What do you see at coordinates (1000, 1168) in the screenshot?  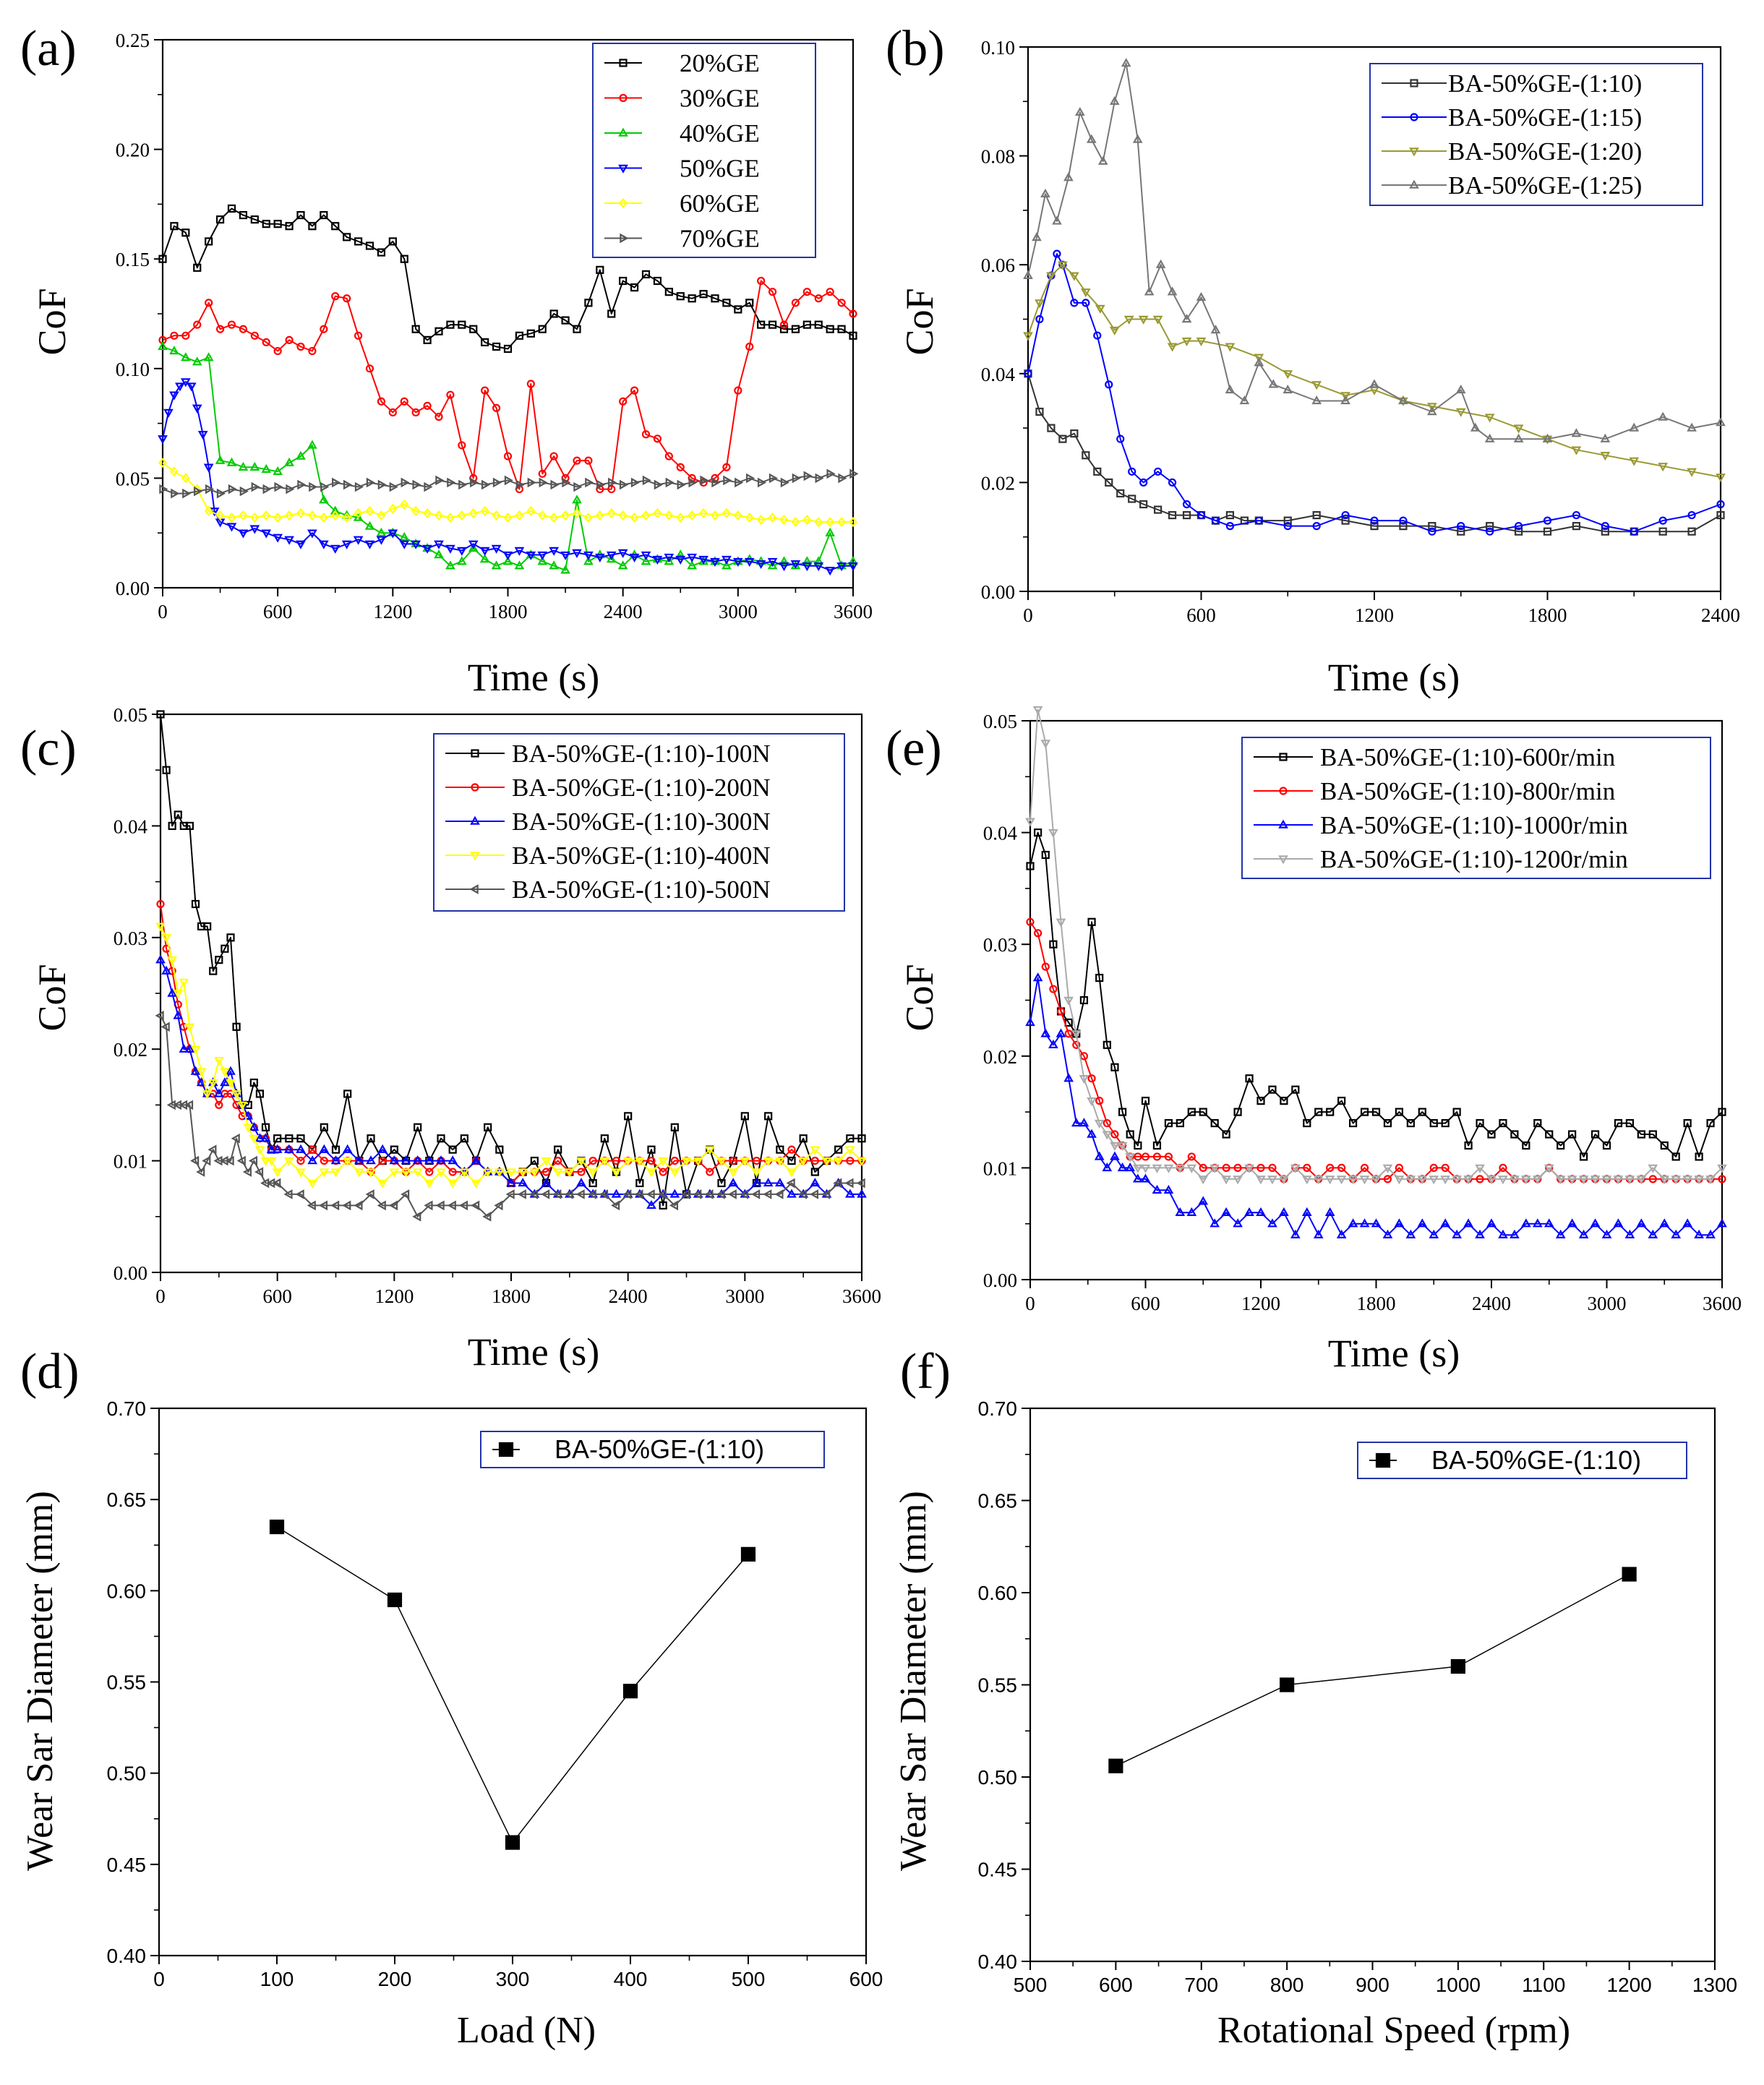 I see `y-tick-label: 0.01` at bounding box center [1000, 1168].